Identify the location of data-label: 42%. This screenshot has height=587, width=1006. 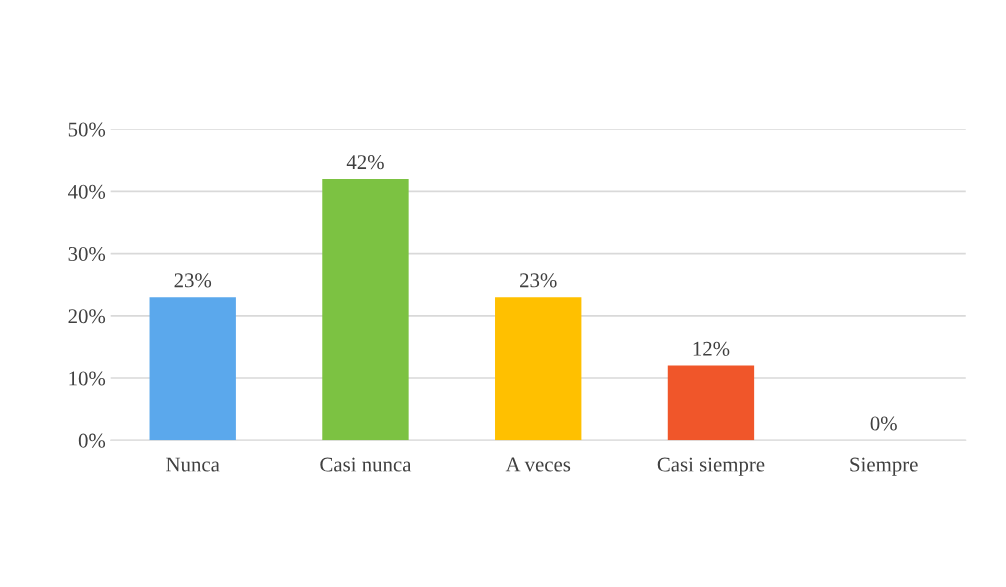
(365, 162).